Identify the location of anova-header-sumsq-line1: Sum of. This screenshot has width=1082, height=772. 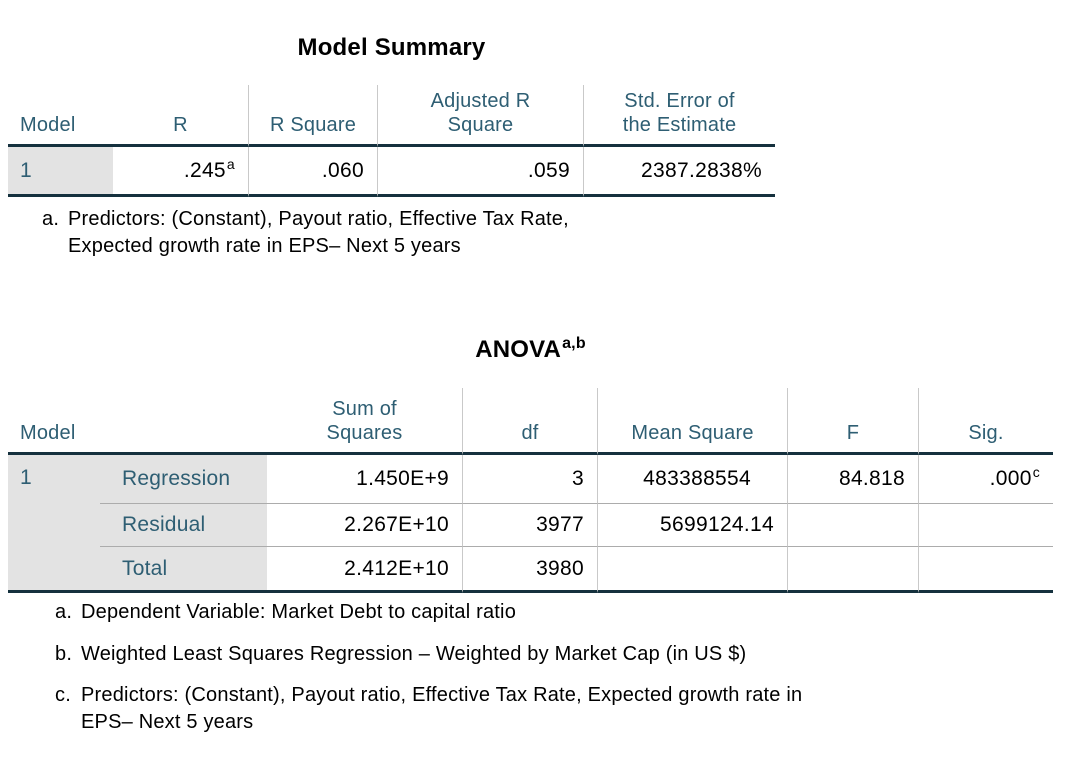
(364, 409).